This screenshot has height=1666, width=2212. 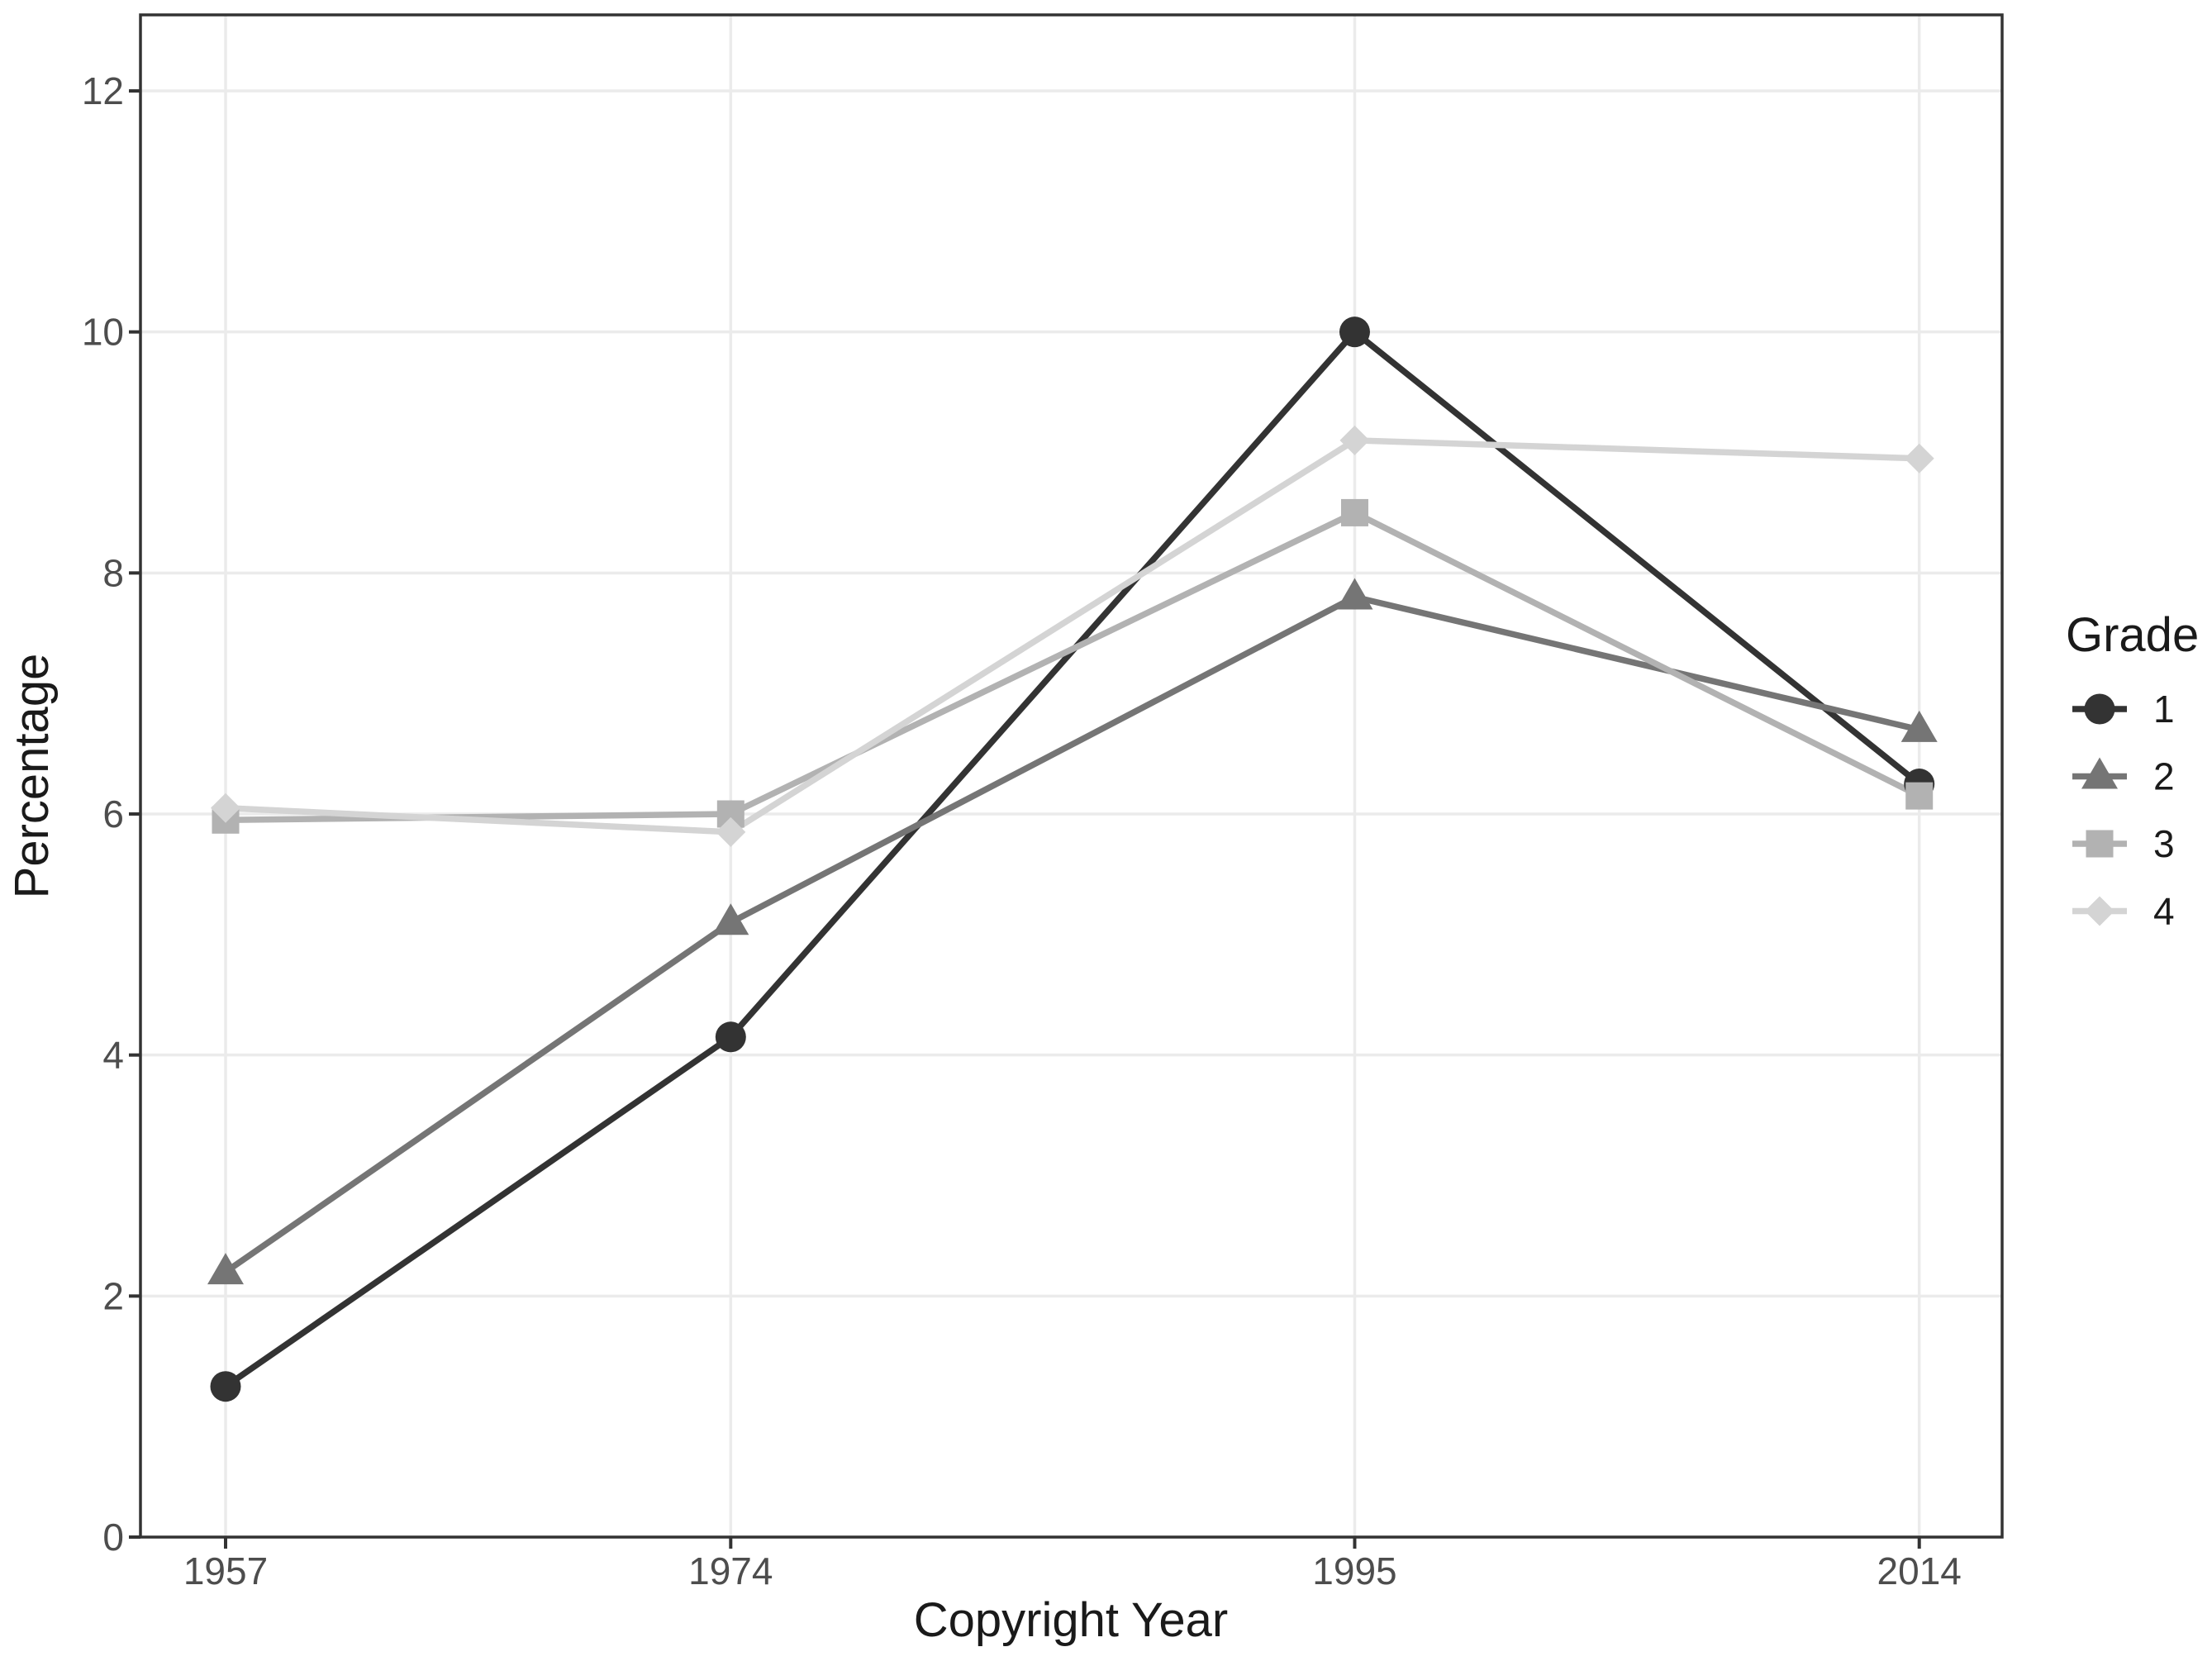 What do you see at coordinates (2164, 776) in the screenshot?
I see `legend-entry-label: 2` at bounding box center [2164, 776].